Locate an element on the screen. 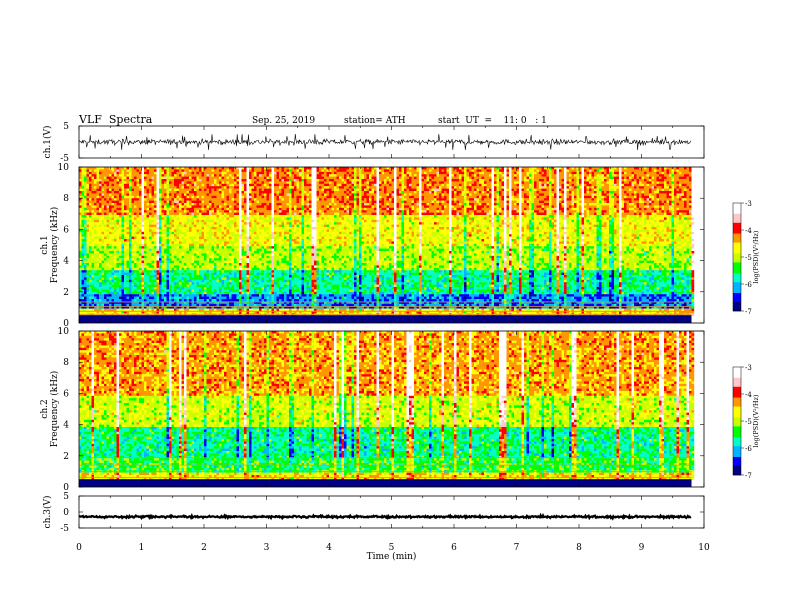  ch2-spectrogram-y-tick-label: 4 is located at coordinates (66, 426).